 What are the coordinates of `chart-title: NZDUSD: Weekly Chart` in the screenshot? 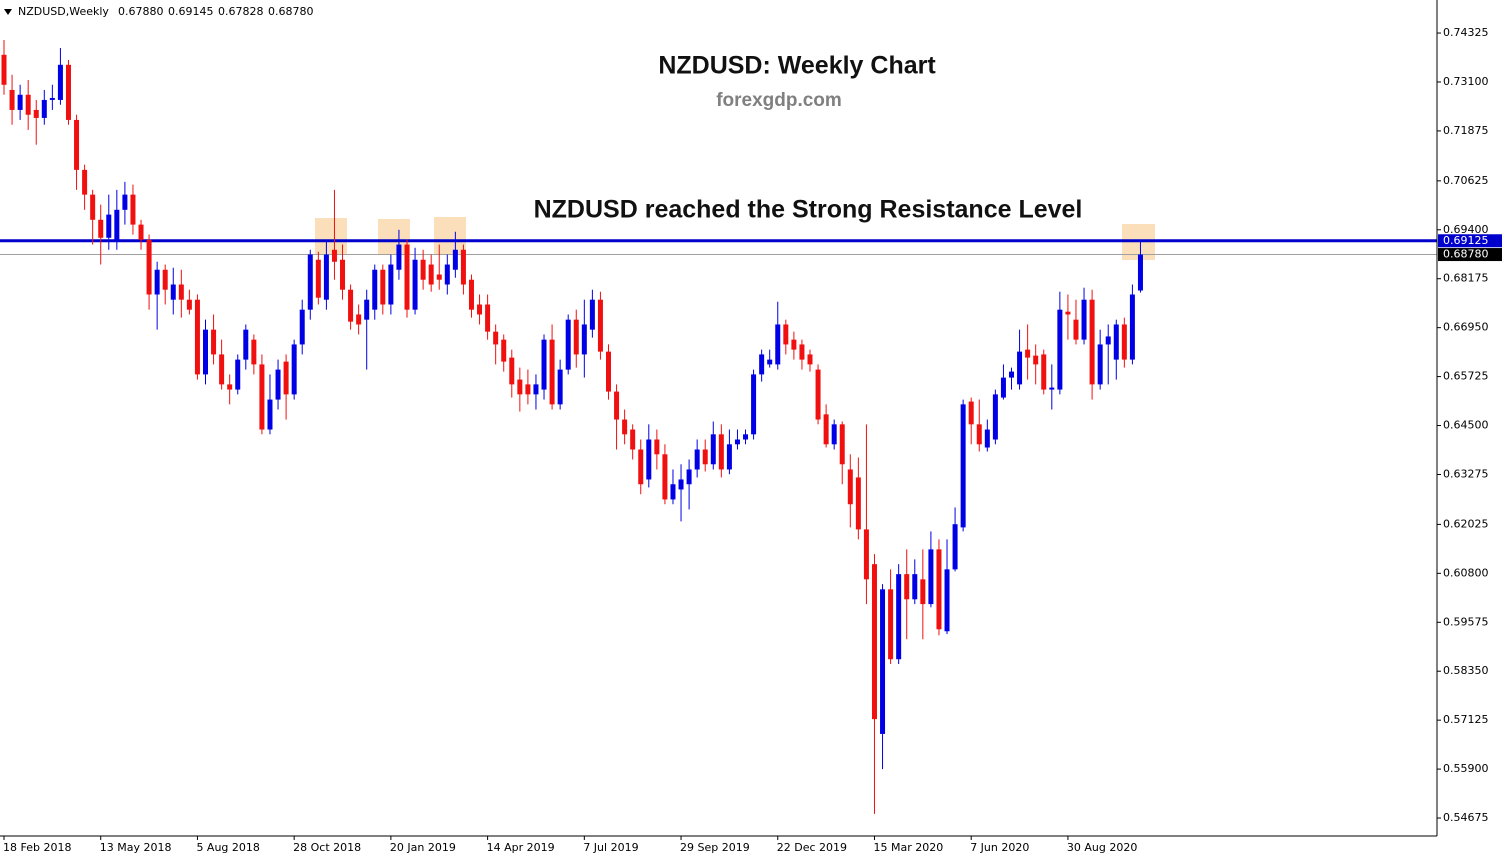 It's located at (797, 66).